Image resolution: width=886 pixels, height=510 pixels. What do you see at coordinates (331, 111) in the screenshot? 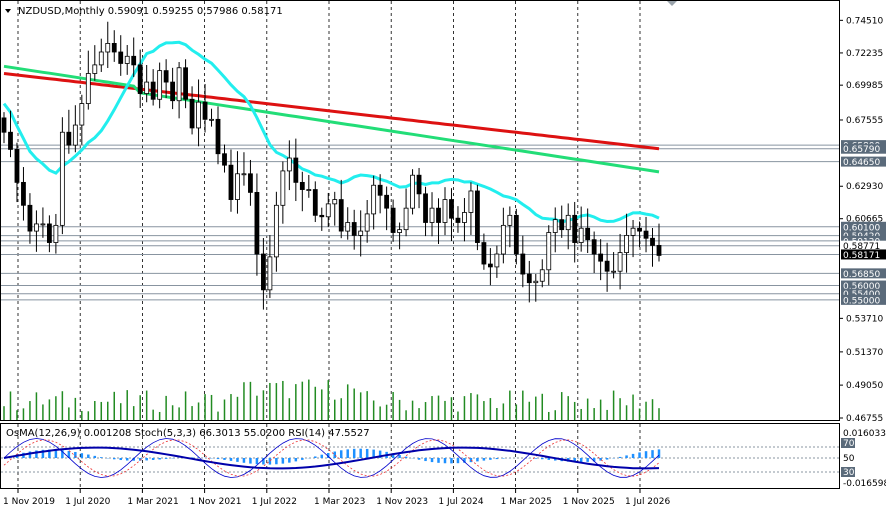
I see `ma-red-line` at bounding box center [331, 111].